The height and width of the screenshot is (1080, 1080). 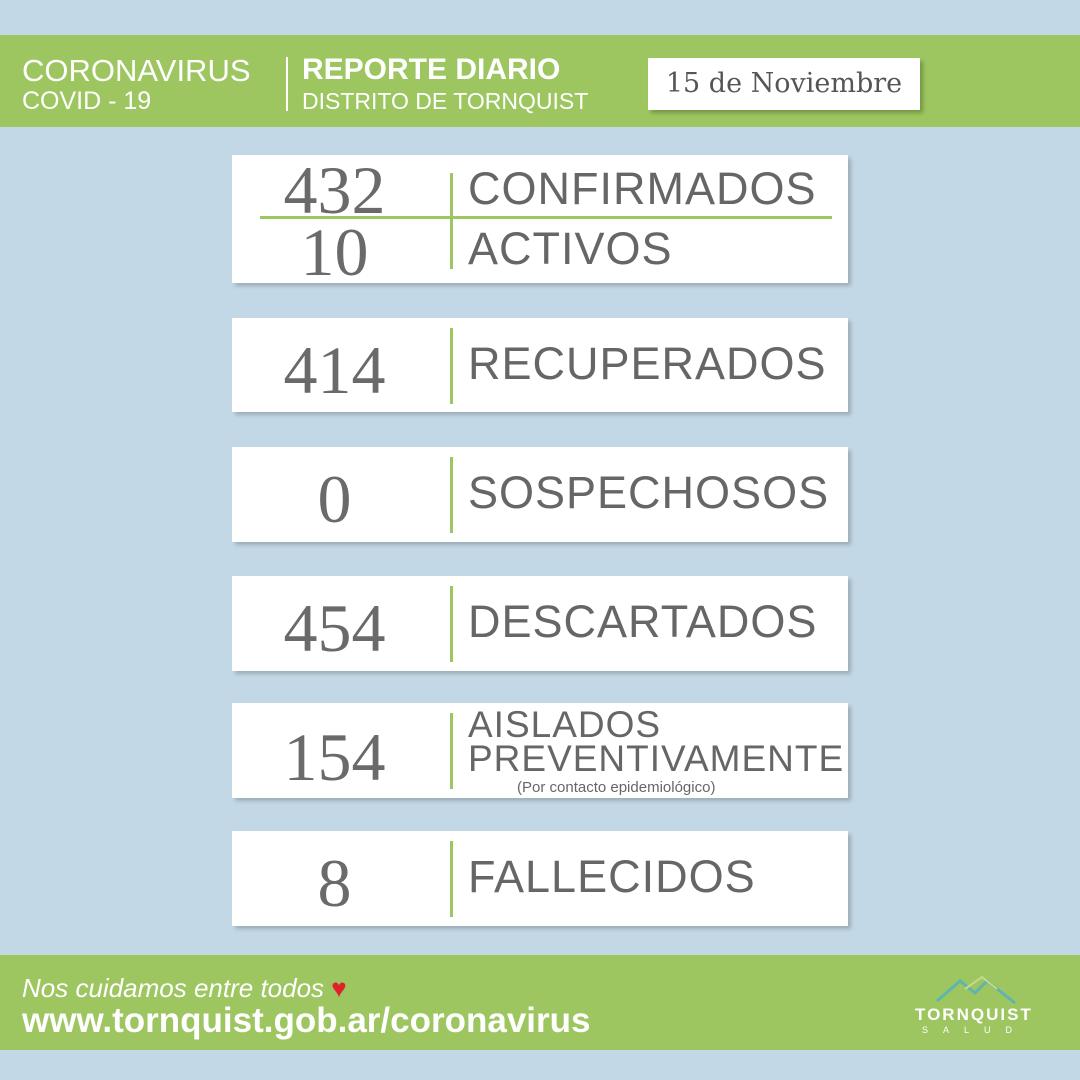 I want to click on sospechosos-value: 0, so click(x=334, y=499).